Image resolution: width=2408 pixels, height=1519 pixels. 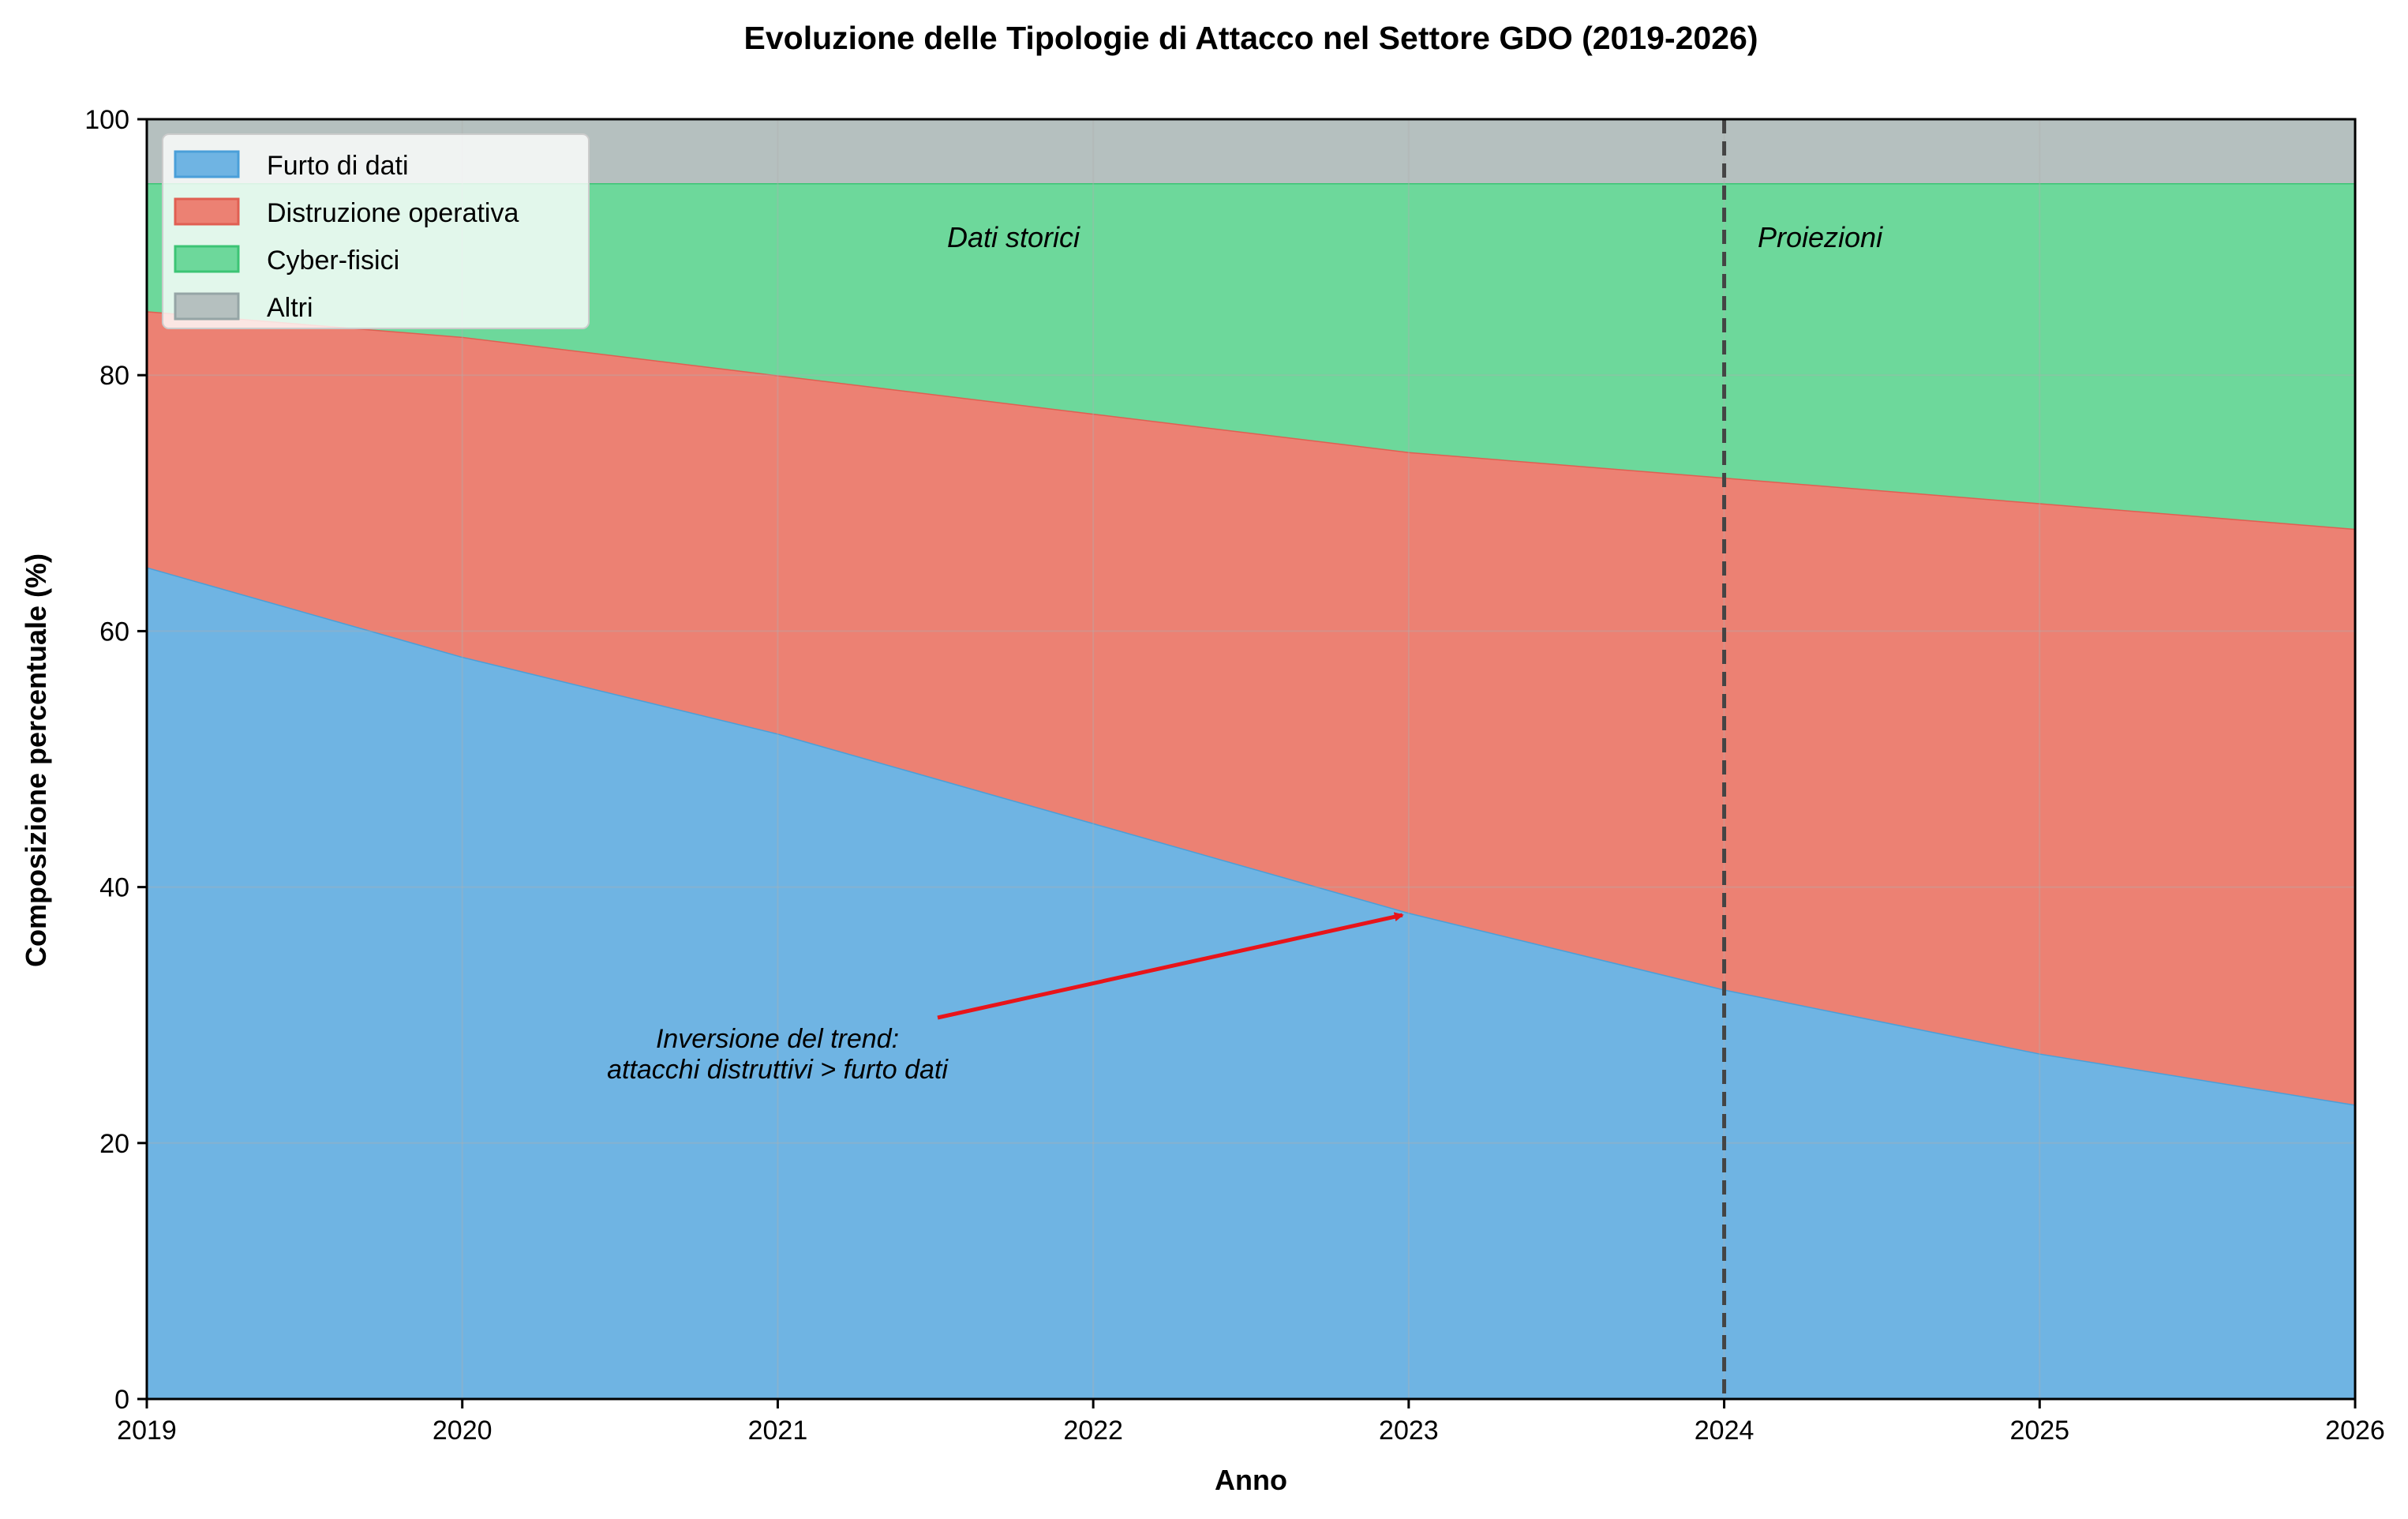 What do you see at coordinates (778, 1070) in the screenshot?
I see `annotation-text-line2: attacchi distruttivi > furto dati` at bounding box center [778, 1070].